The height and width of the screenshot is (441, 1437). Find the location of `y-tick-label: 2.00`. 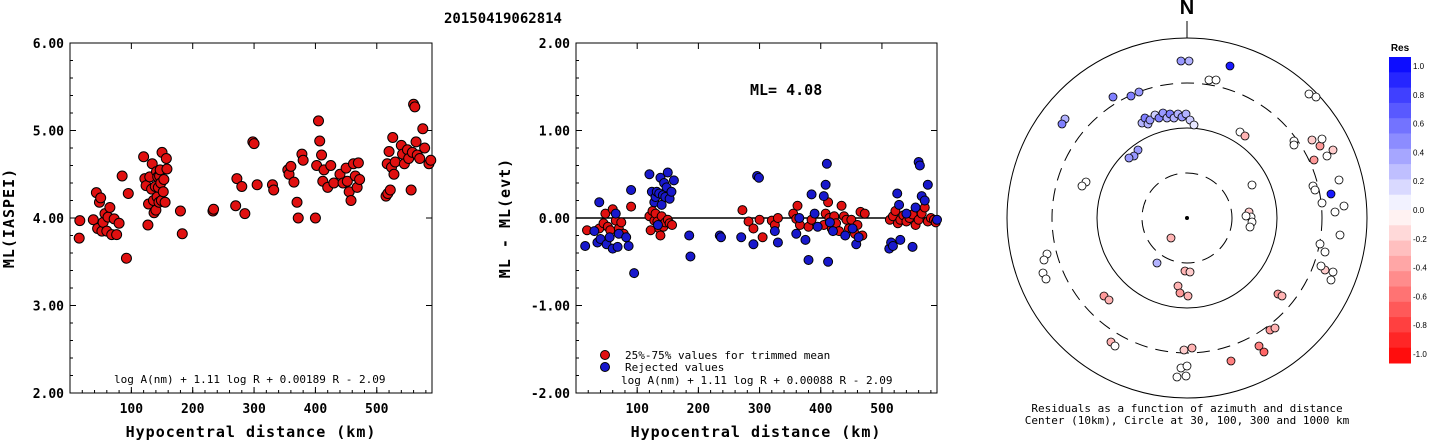

y-tick-label: 2.00 is located at coordinates (48, 394).